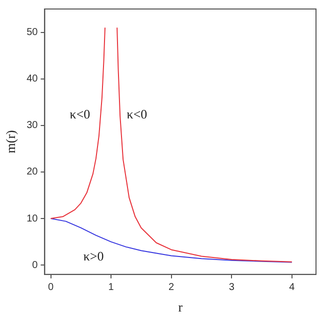 This screenshot has height=320, width=320. Describe the element at coordinates (35, 265) in the screenshot. I see `y-tick-label: 0` at that location.